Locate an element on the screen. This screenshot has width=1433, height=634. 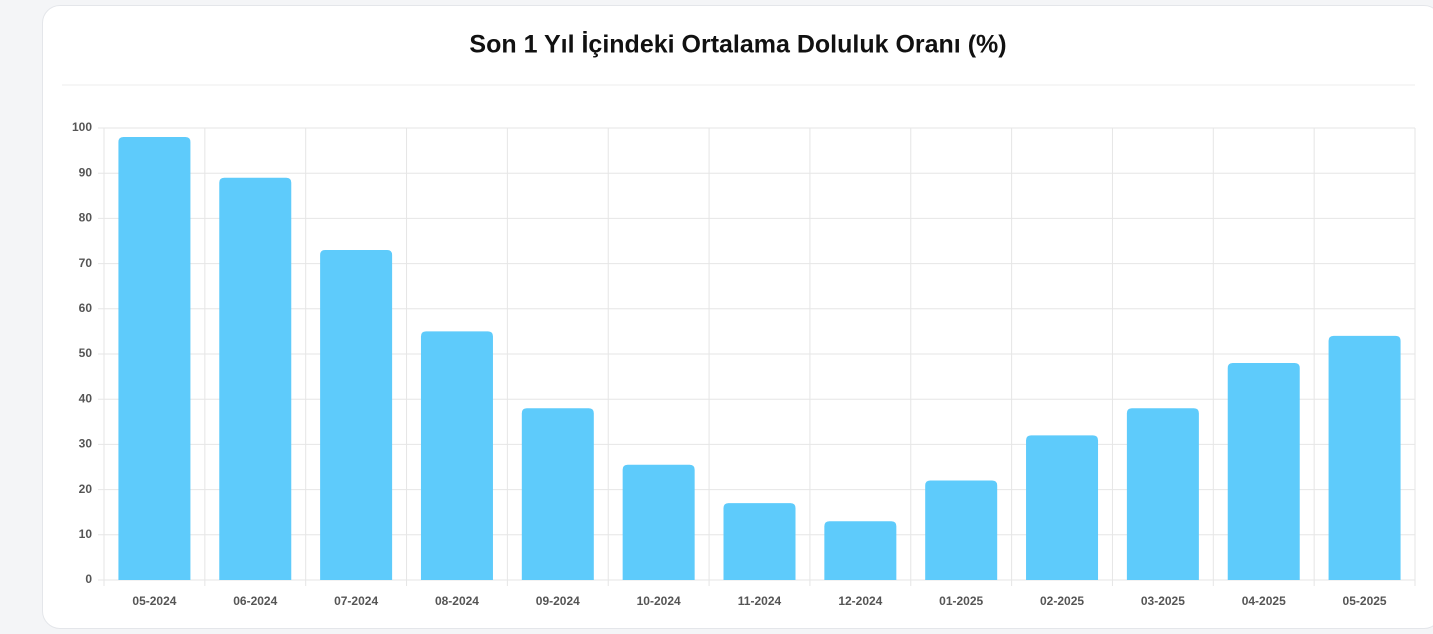
y-tick-label: 60 is located at coordinates (86, 308).